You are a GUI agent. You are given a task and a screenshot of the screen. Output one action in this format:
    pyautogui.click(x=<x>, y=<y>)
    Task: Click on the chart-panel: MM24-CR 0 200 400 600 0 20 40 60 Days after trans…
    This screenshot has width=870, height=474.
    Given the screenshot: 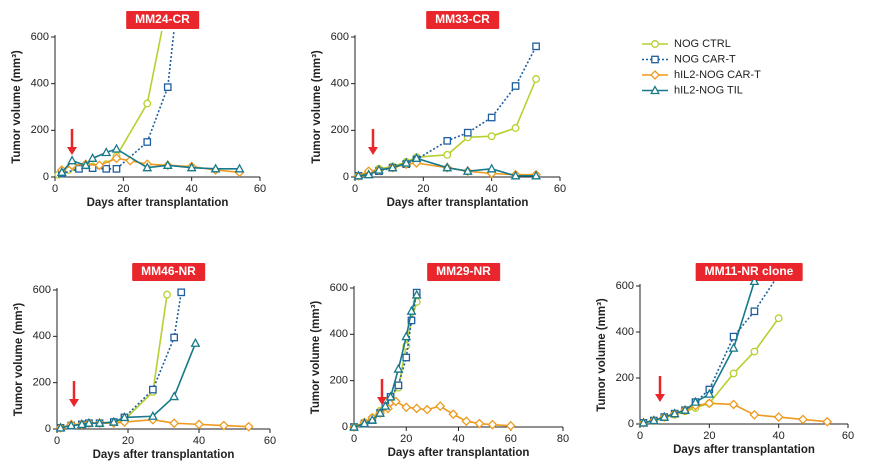 What is the action you would take?
    pyautogui.click(x=138, y=110)
    